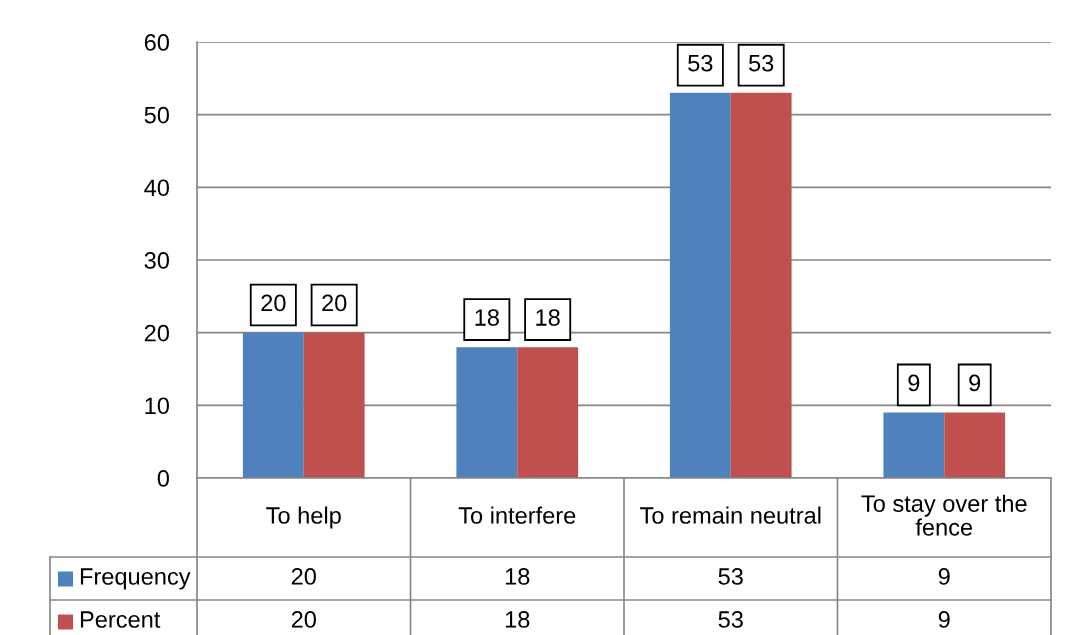 Image resolution: width=1075 pixels, height=635 pixels. Describe the element at coordinates (156, 260) in the screenshot. I see `y-tick-label: 30` at that location.